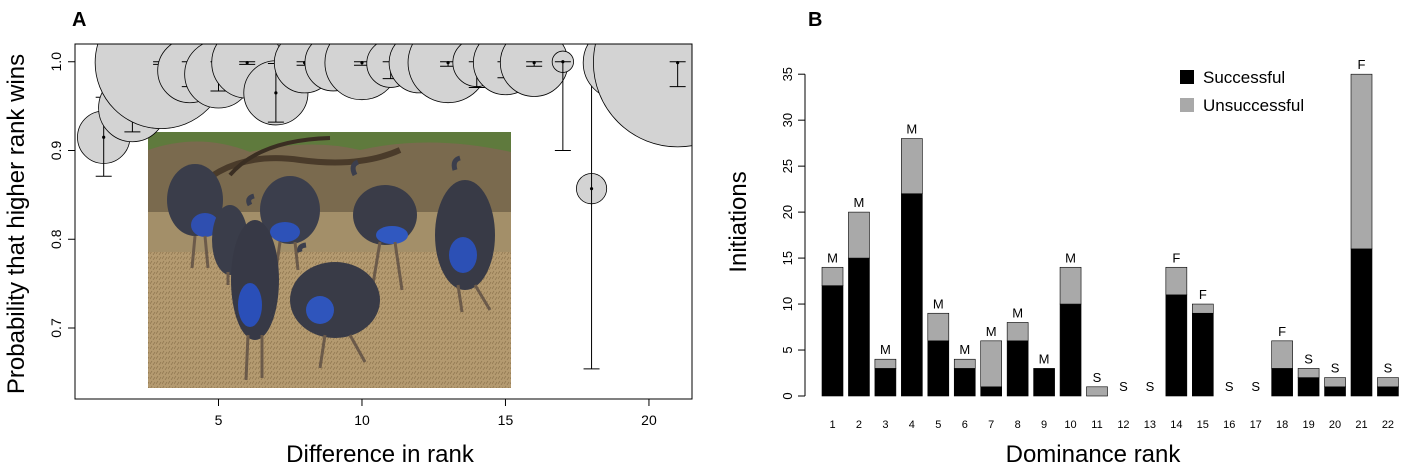  What do you see at coordinates (1308, 425) in the screenshot?
I see `x-tick-label-b: 19` at bounding box center [1308, 425].